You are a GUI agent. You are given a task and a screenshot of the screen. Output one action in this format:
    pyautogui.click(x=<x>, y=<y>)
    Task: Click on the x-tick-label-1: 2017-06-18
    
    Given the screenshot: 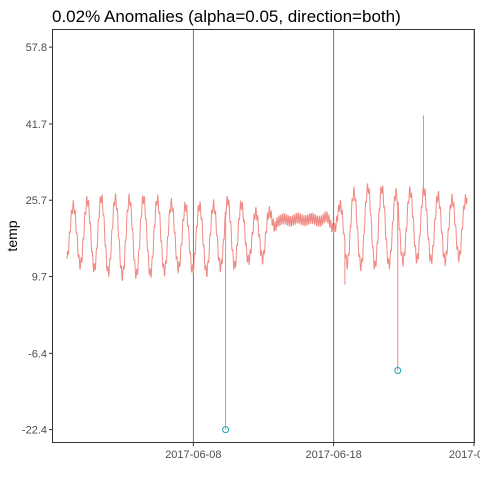 What is the action you would take?
    pyautogui.click(x=334, y=455)
    